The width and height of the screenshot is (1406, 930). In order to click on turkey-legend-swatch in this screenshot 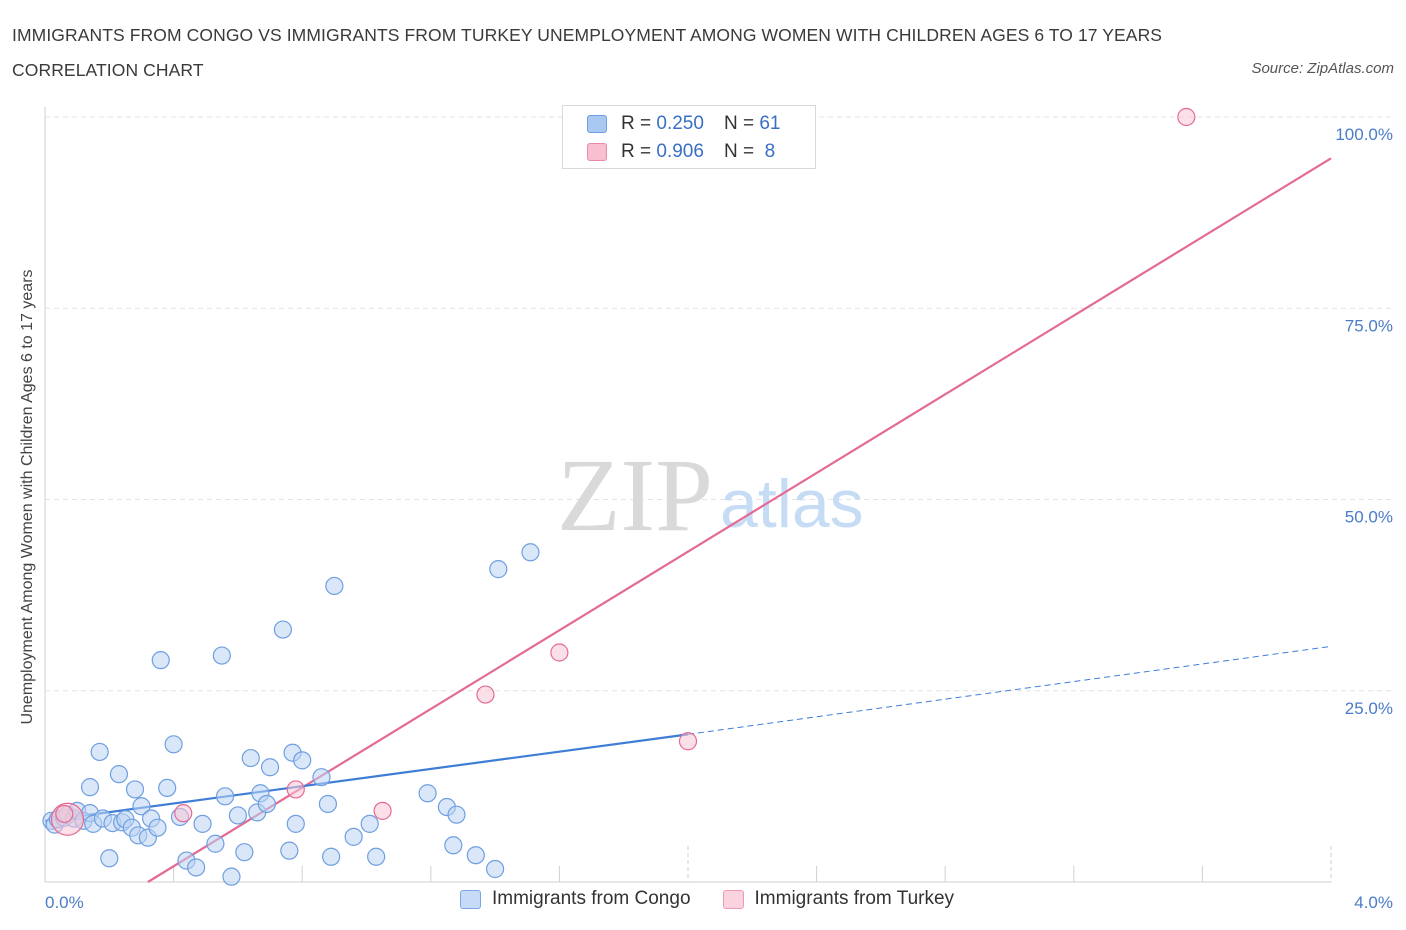, I will do `click(733, 899)`.